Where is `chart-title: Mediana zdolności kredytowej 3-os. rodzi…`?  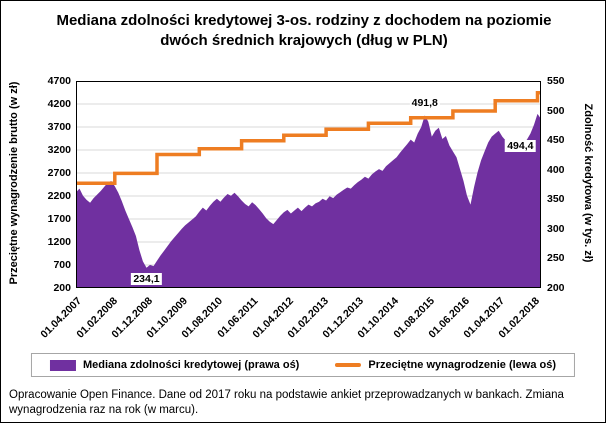
chart-title: Mediana zdolności kredytowej 3-os. rodzi… is located at coordinates (304, 31).